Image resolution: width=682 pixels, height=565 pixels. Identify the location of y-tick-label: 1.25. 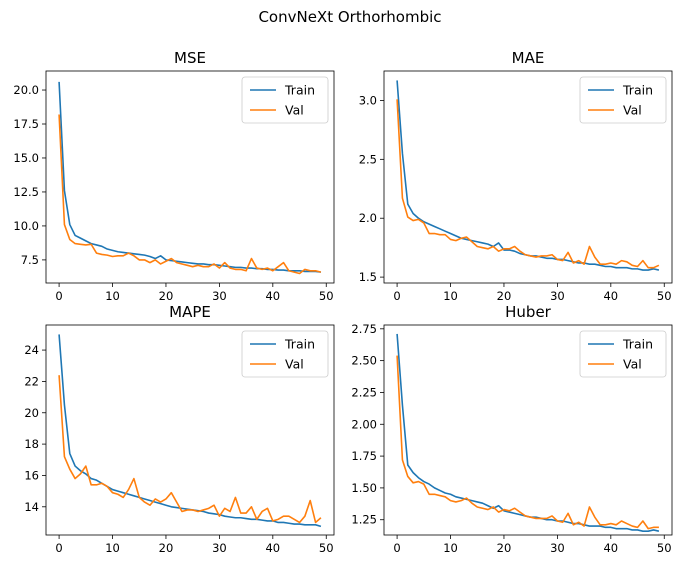
(364, 520).